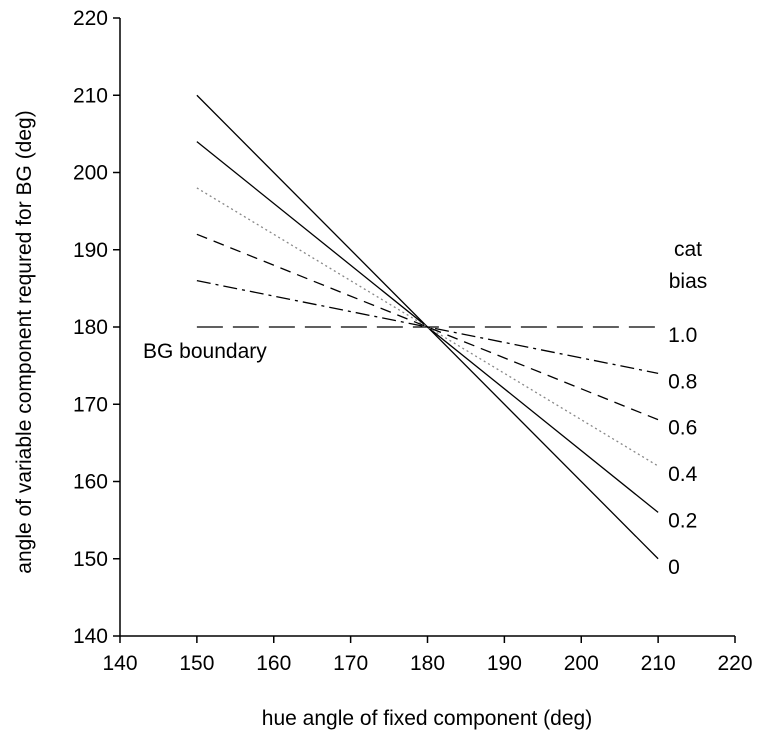 The image size is (763, 737). What do you see at coordinates (90, 95) in the screenshot?
I see `y-tick-label: 210` at bounding box center [90, 95].